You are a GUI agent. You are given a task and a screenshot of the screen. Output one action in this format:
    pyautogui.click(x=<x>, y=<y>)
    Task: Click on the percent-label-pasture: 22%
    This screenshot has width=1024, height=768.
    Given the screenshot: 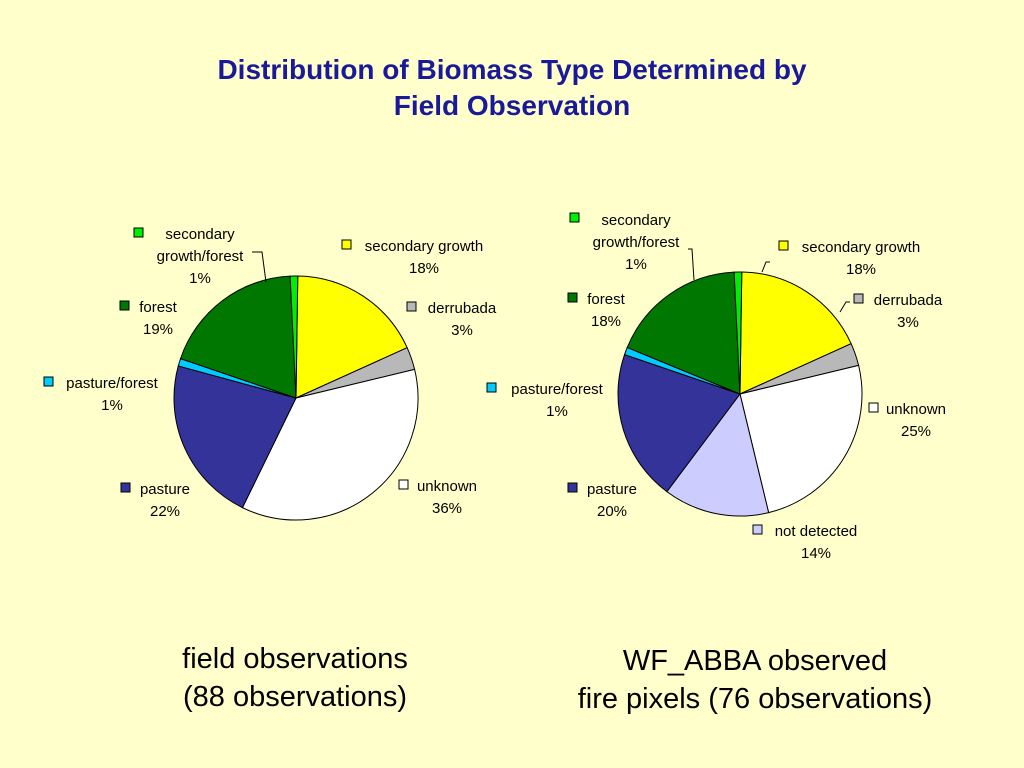 What is the action you would take?
    pyautogui.click(x=165, y=511)
    